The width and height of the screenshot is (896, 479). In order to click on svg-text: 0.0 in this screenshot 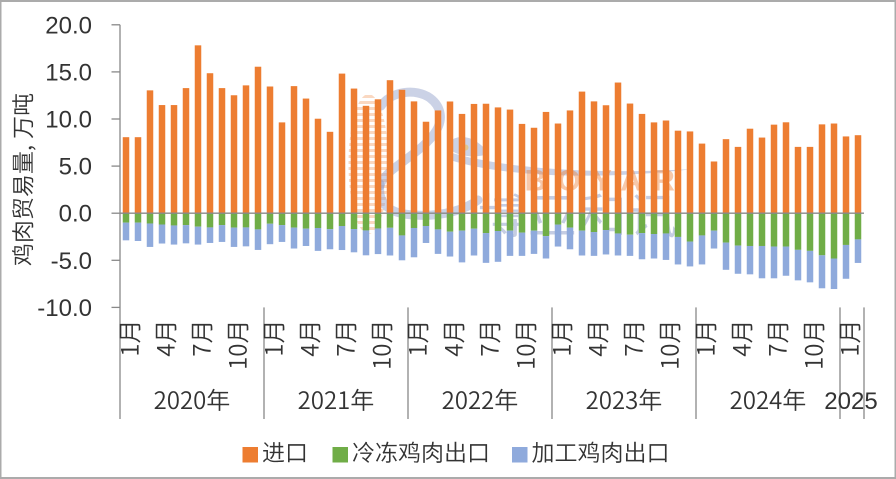, I will do `click(75, 214)`.